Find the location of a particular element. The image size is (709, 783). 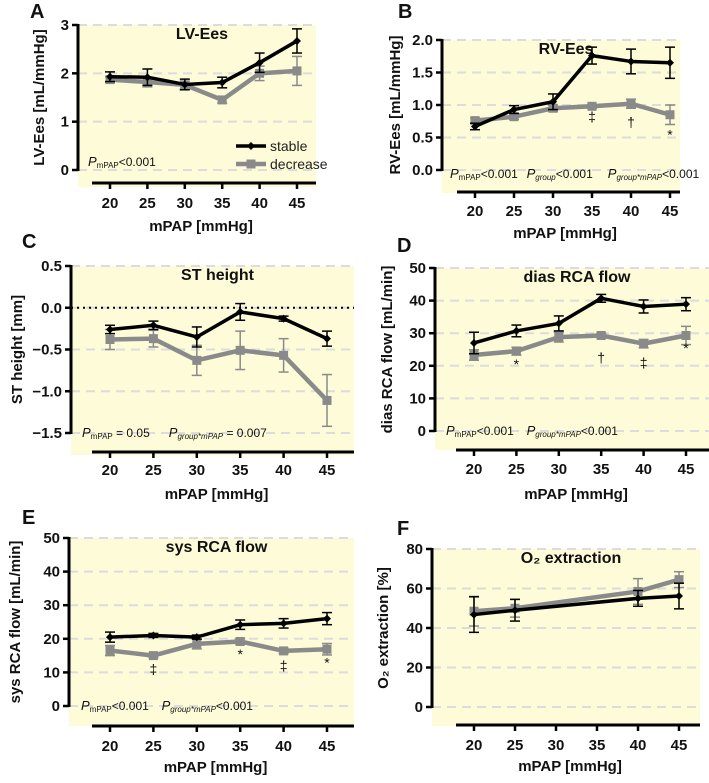

legend-marker-decrease is located at coordinates (251, 164).